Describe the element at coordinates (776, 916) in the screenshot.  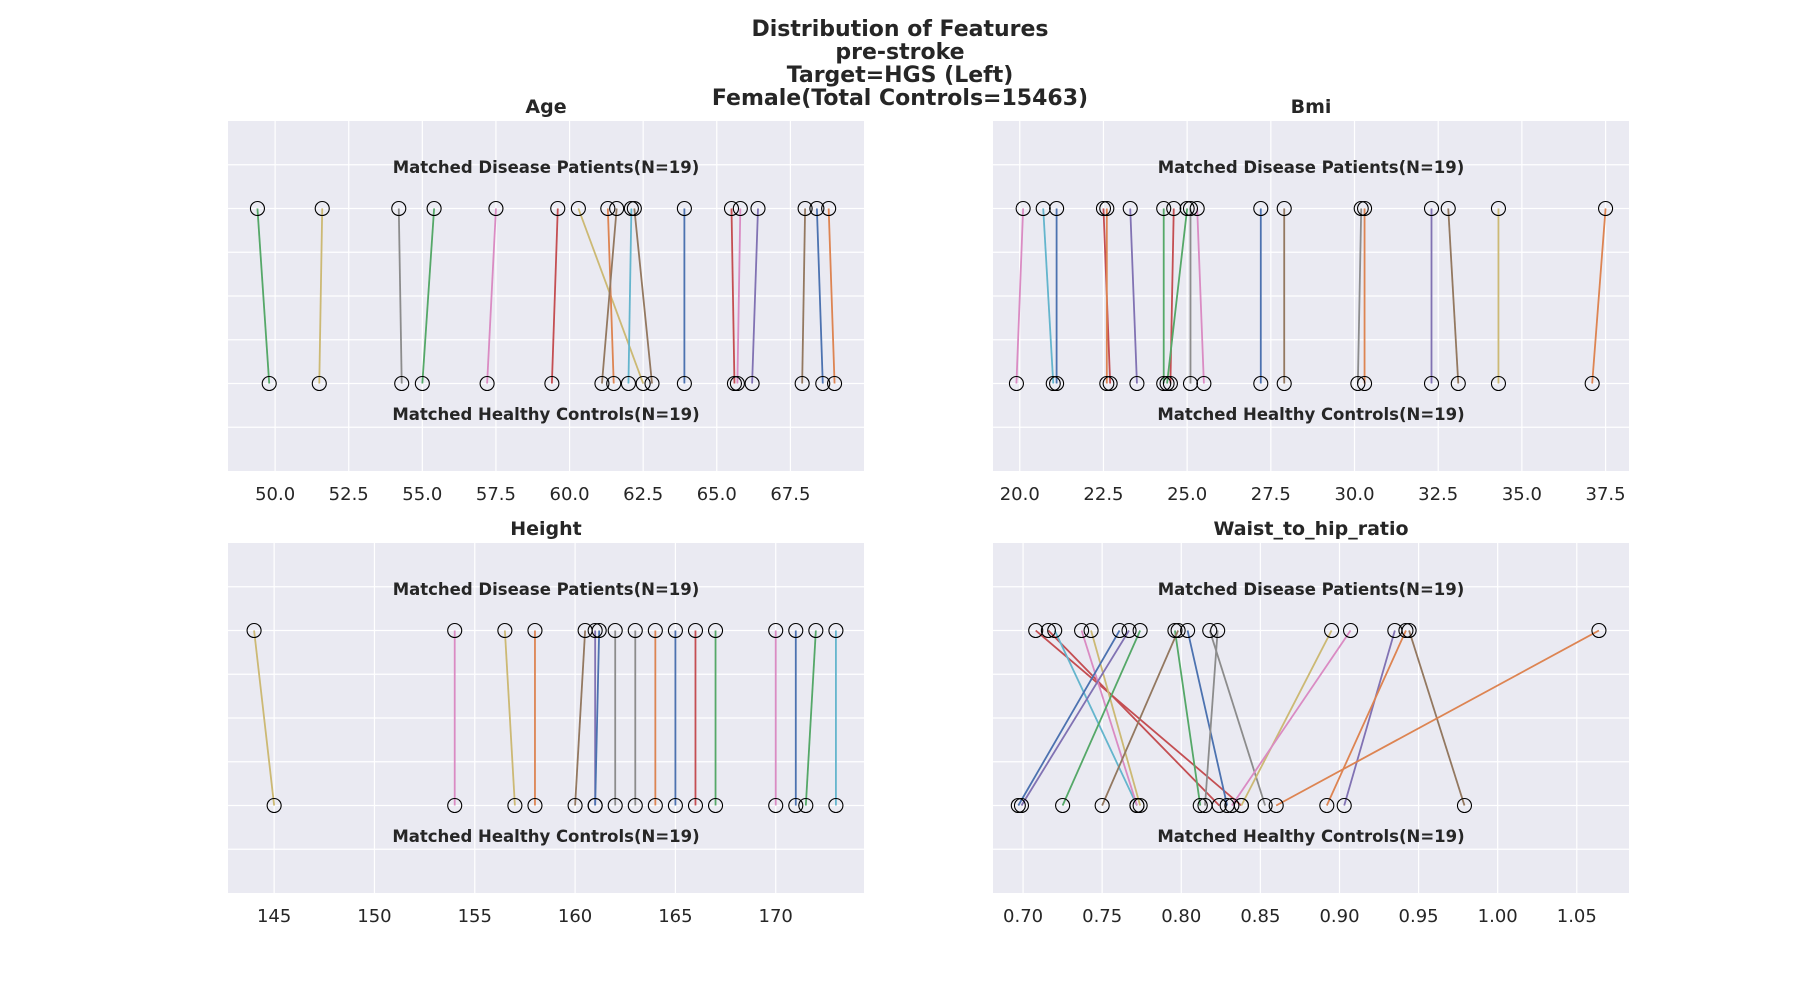
I see `x-tick-label: 170` at that location.